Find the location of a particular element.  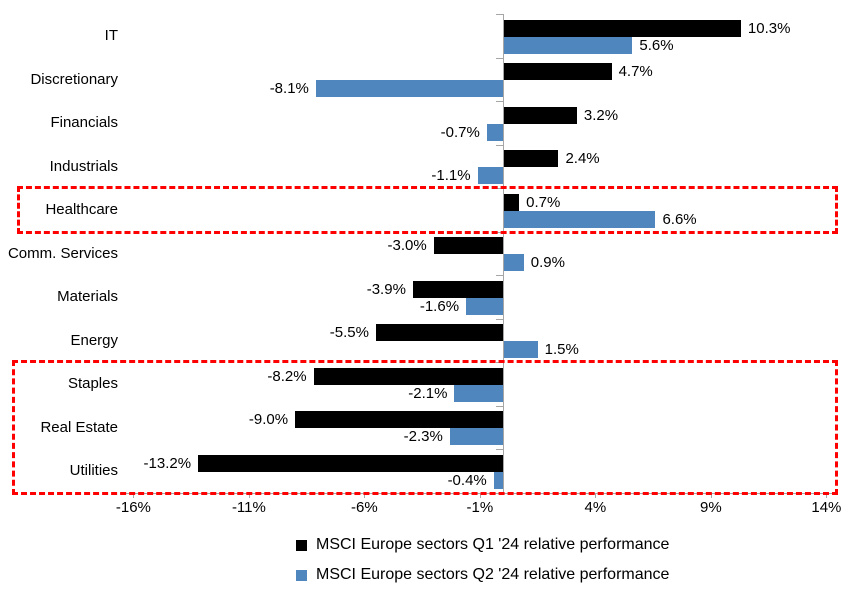

data-label: 5.6% is located at coordinates (656, 45).